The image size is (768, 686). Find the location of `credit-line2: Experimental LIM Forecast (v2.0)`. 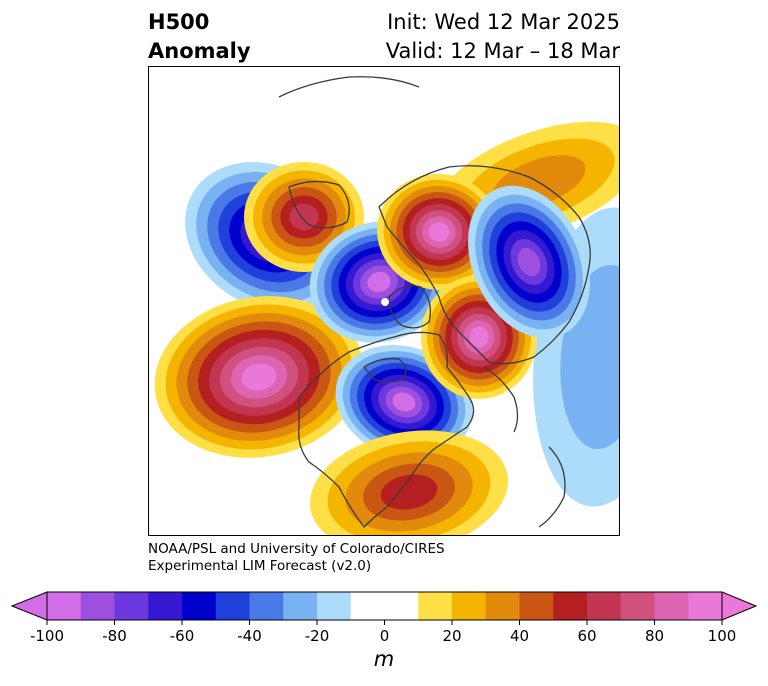

credit-line2: Experimental LIM Forecast (v2.0) is located at coordinates (260, 566).